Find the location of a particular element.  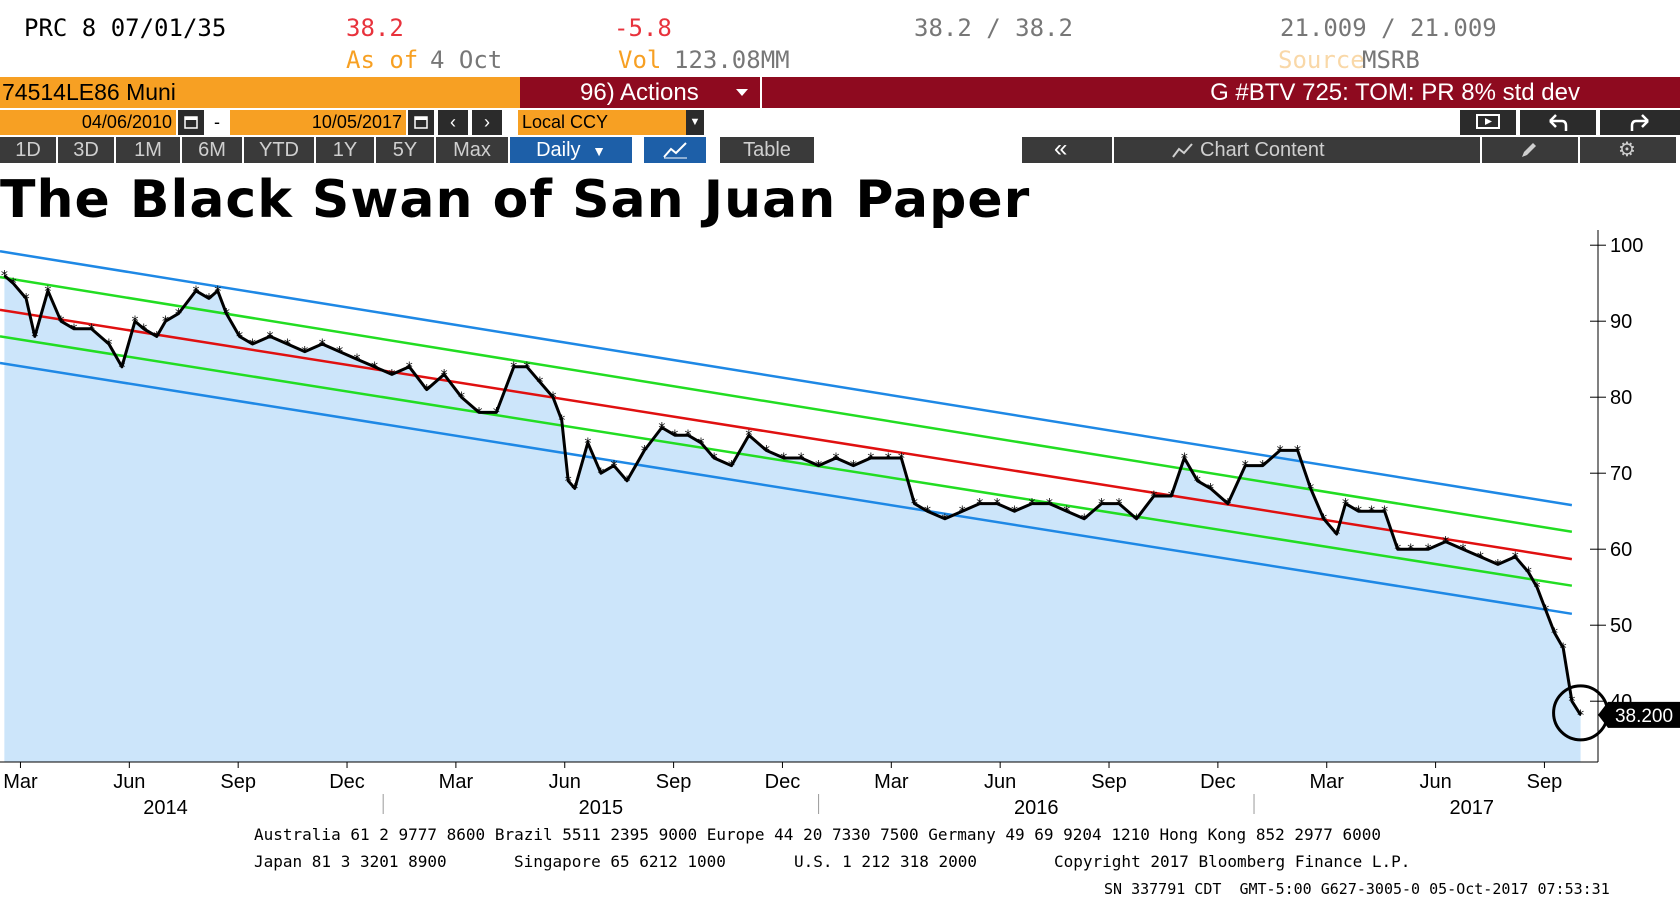

x-tick-label: Sep is located at coordinates (674, 782).